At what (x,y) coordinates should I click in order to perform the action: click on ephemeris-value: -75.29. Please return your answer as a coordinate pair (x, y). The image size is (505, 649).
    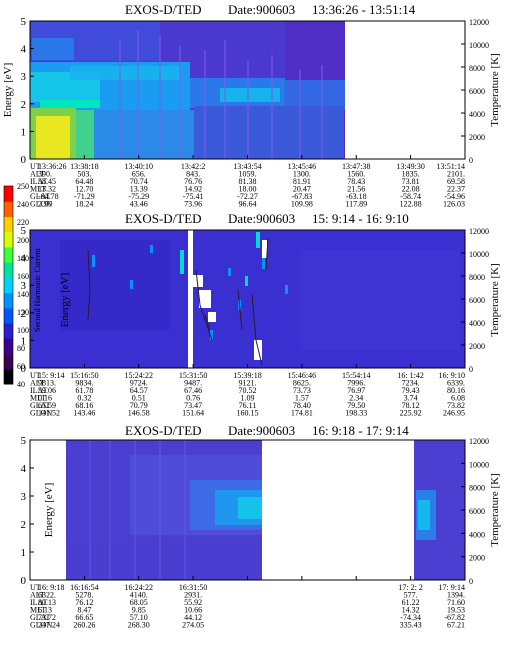
    Looking at the image, I should click on (138, 196).